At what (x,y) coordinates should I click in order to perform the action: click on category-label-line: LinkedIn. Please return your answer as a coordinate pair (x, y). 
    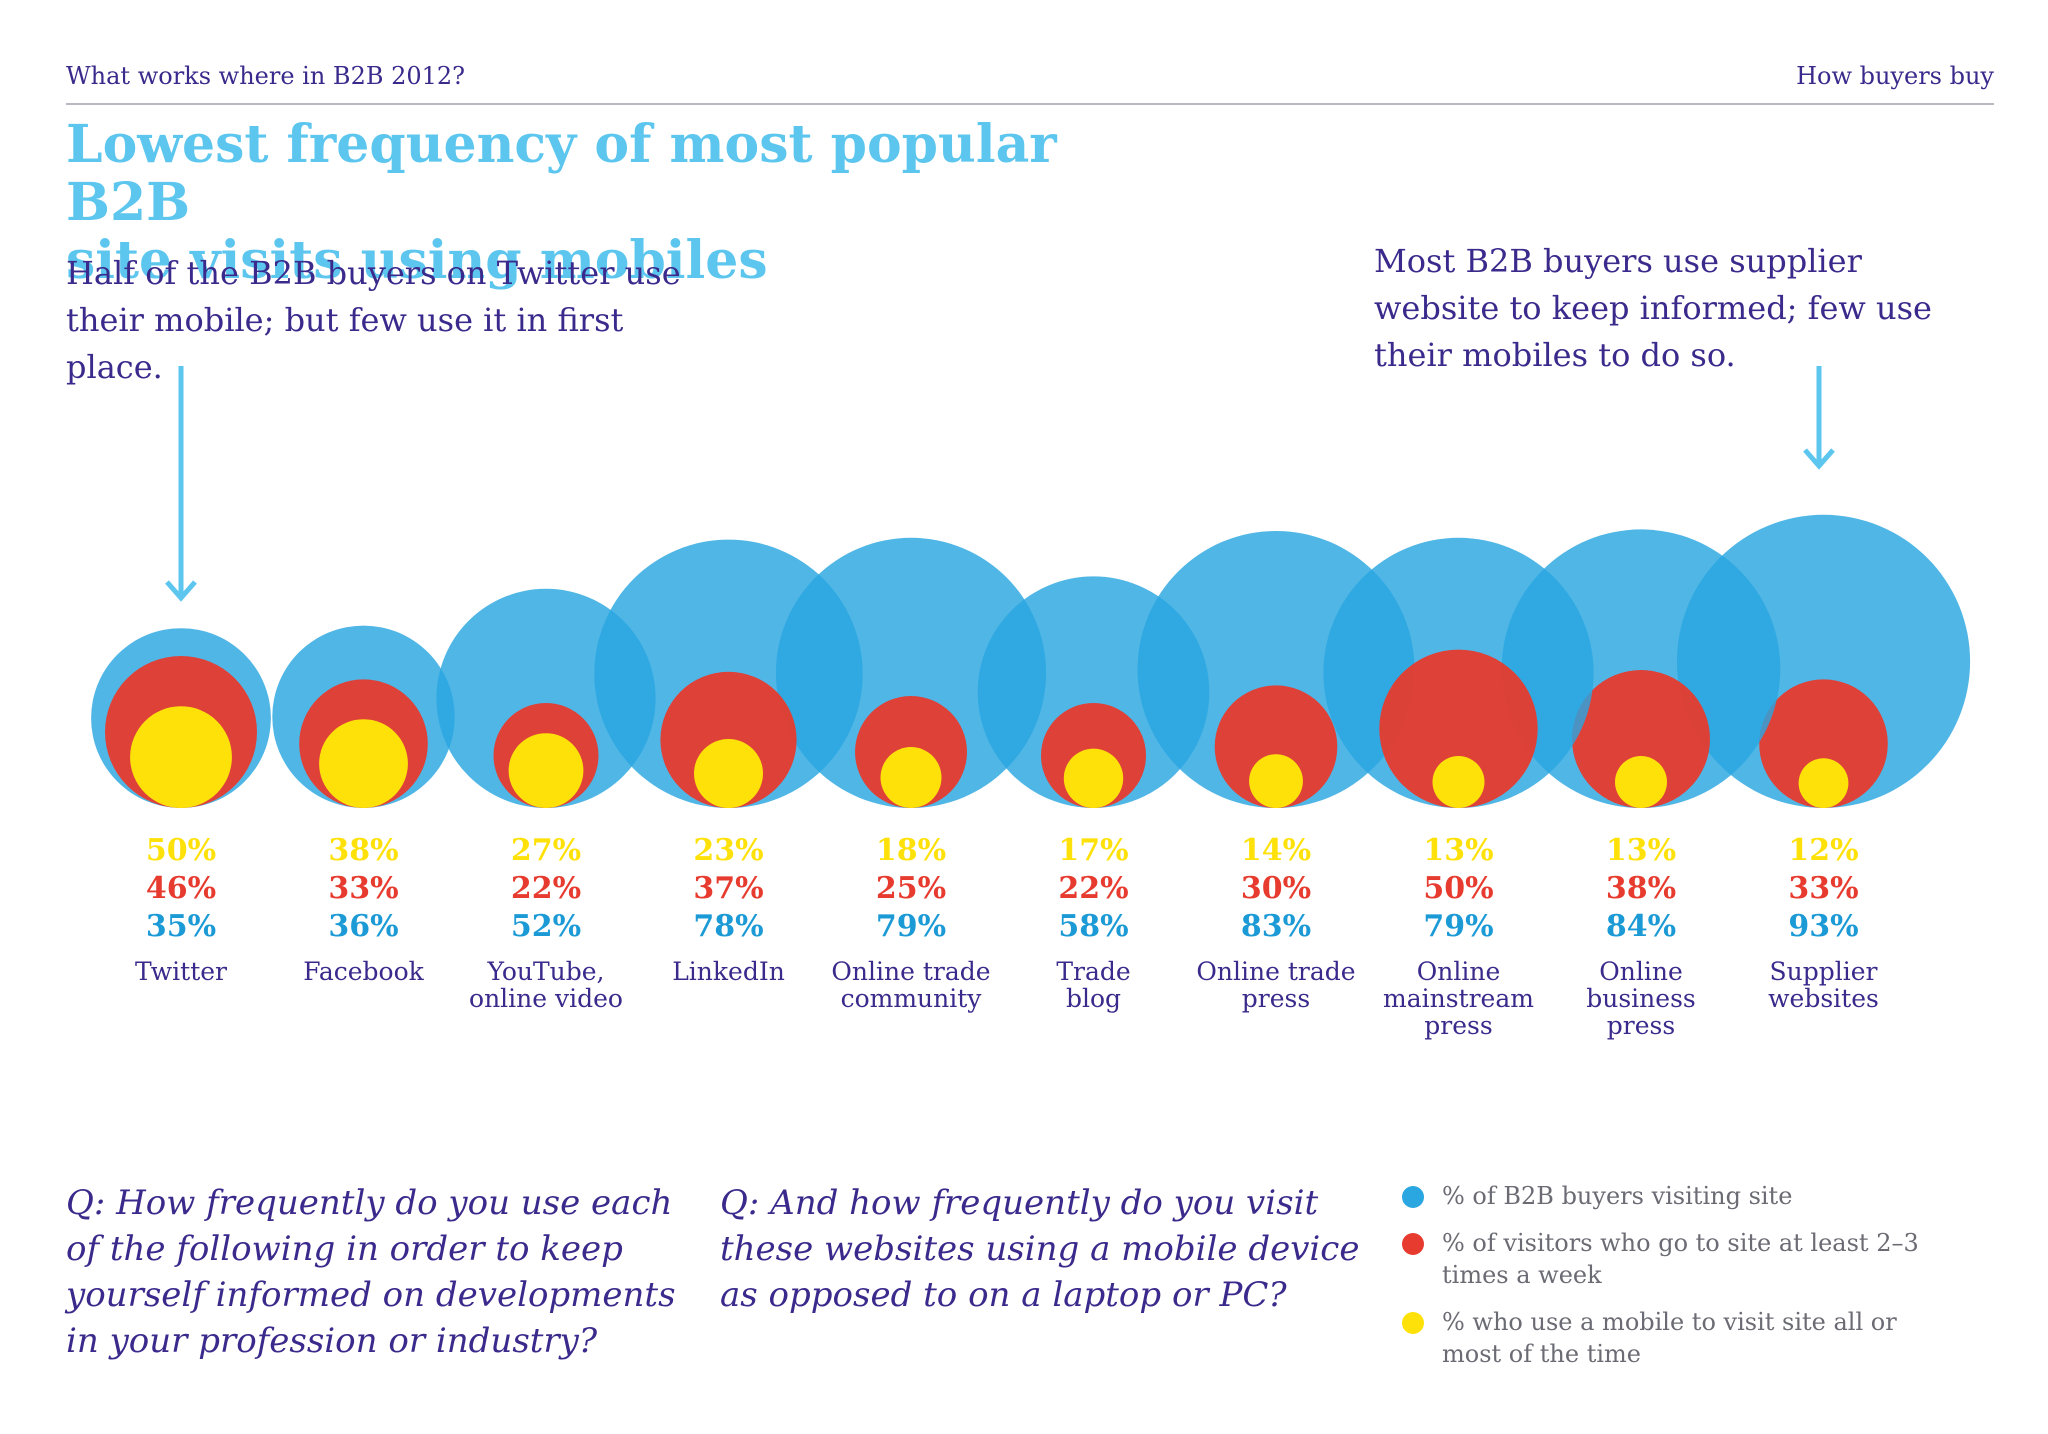
    Looking at the image, I should click on (728, 971).